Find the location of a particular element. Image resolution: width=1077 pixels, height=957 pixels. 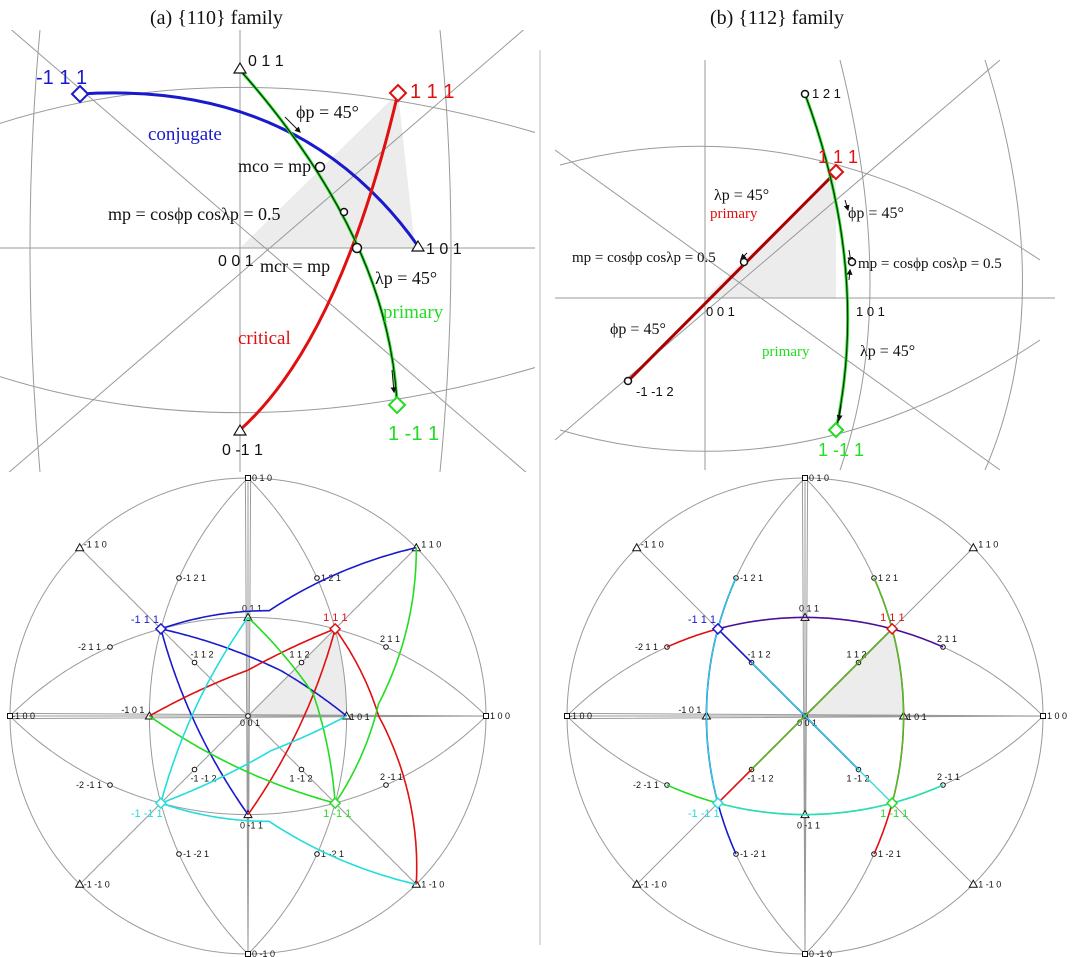

label-primary-b-green: primary is located at coordinates (786, 352).